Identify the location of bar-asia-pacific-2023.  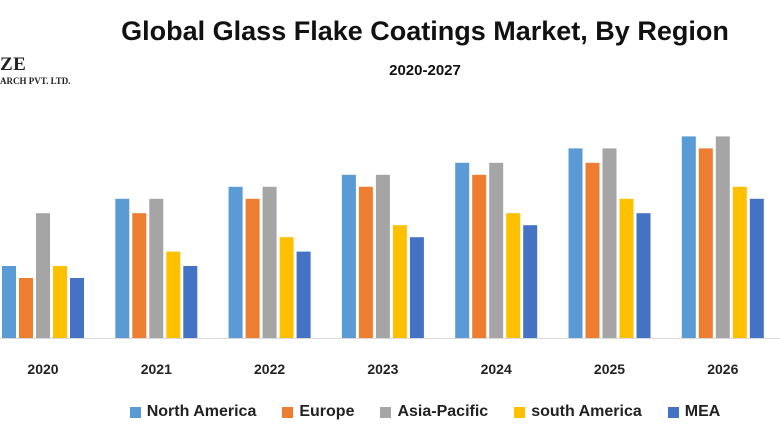
(382, 256).